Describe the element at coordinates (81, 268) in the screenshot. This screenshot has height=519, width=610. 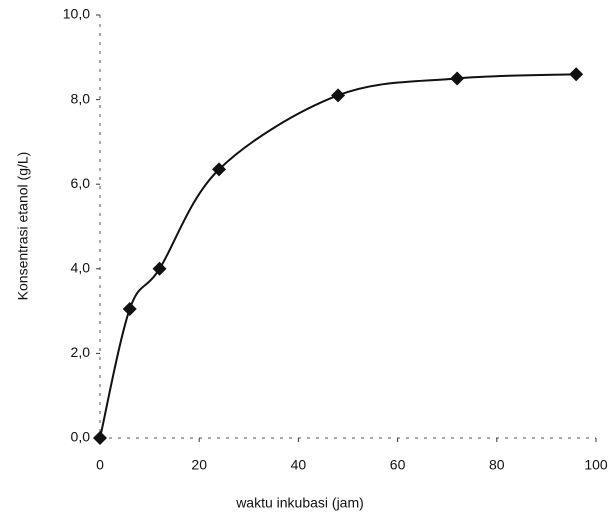
I see `y-tick-label: 4,0` at that location.